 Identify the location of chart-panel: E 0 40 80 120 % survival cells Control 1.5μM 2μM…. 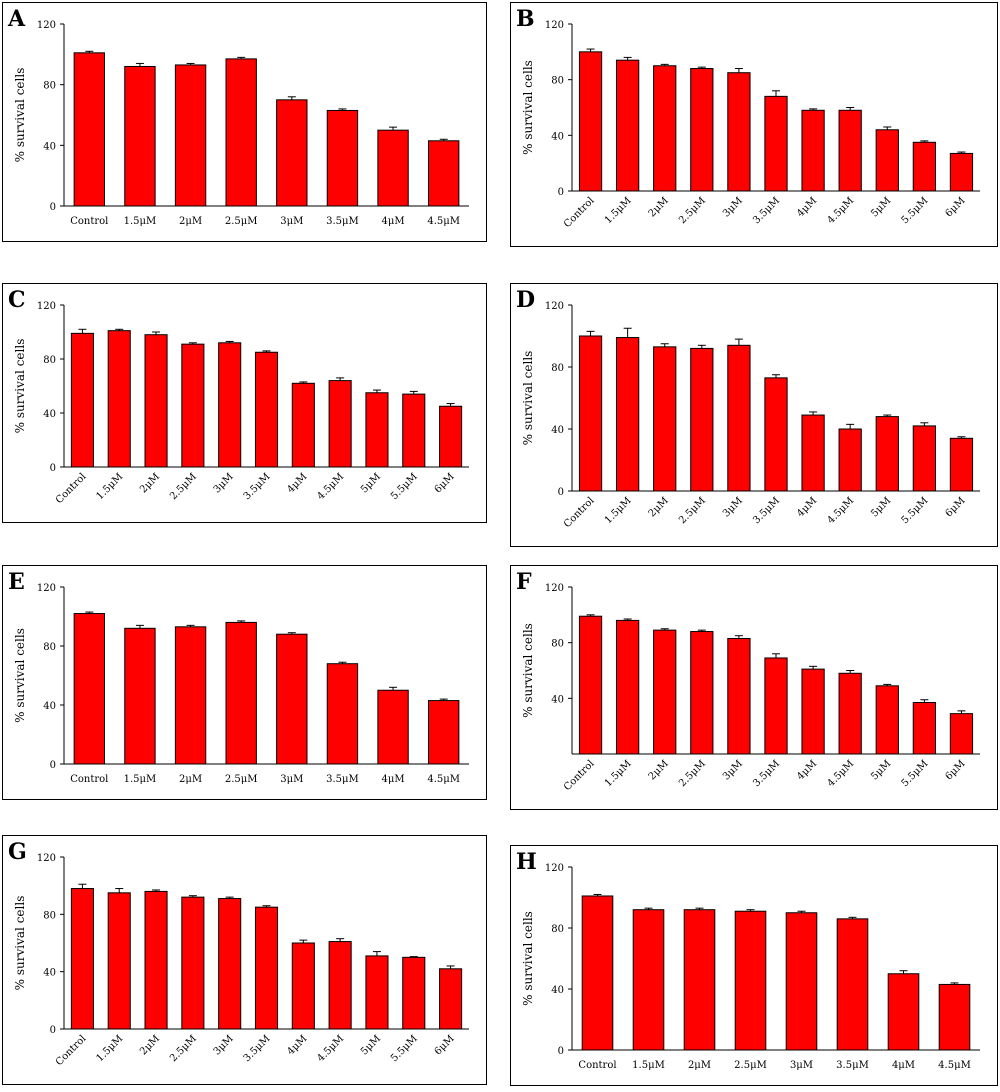
(244, 682).